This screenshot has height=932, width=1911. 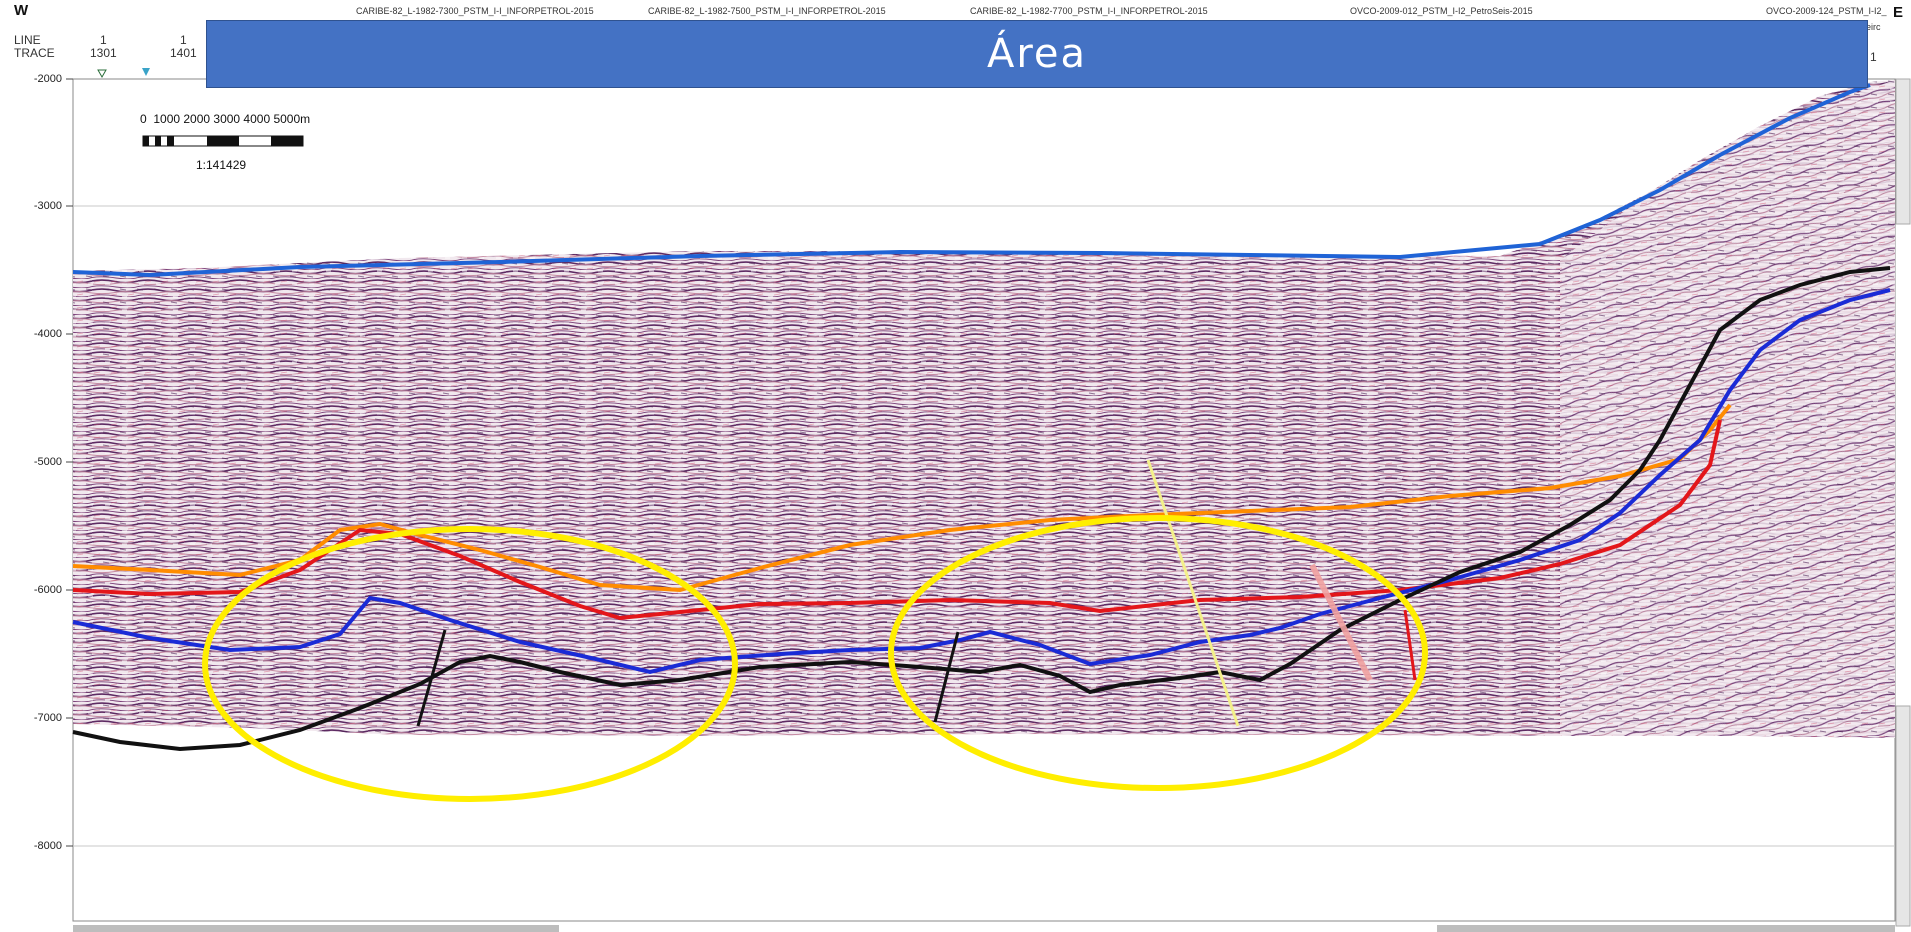 What do you see at coordinates (1441, 11) in the screenshot?
I see `line-name-4: OVCO-2009-012_PSTM_I-I2_PetroSeis-2015` at bounding box center [1441, 11].